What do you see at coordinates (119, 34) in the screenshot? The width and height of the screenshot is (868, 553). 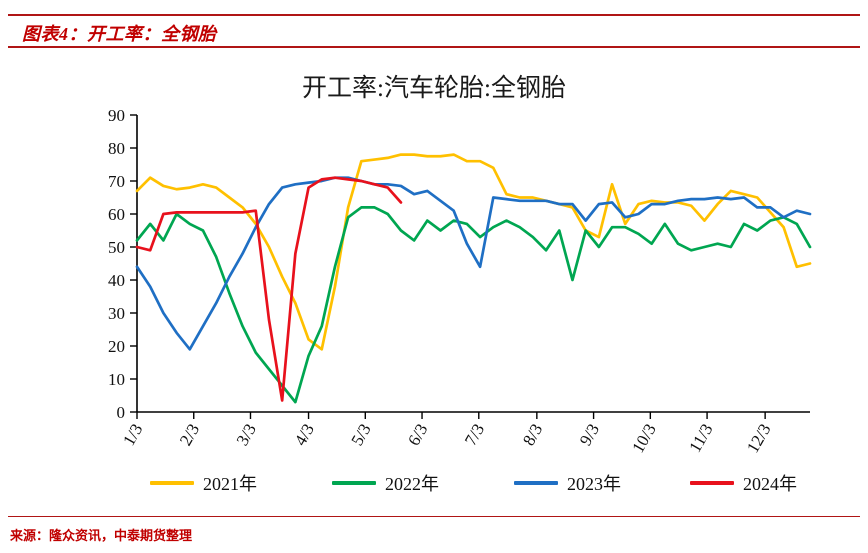 I see `figure-caption: 图表4：开工率：全钢胎` at bounding box center [119, 34].